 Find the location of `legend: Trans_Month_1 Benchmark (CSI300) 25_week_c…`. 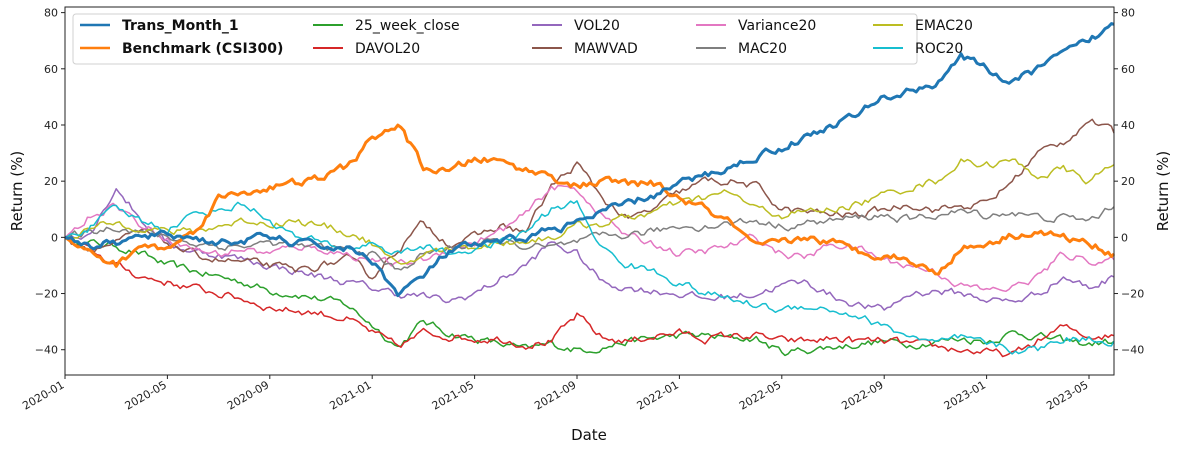

legend: Trans_Month_1 Benchmark (CSI300) 25_week_c… is located at coordinates (522, 39).